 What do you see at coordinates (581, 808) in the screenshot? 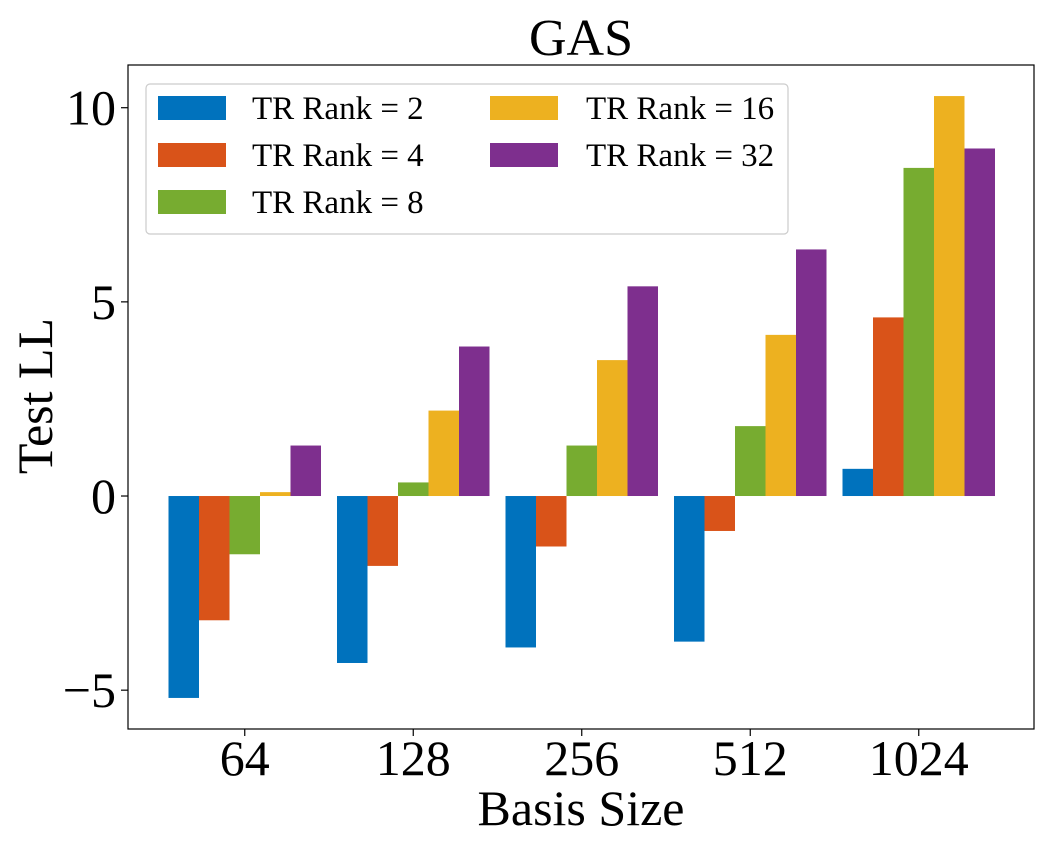
I see `x-axis-label: Basis Size` at bounding box center [581, 808].